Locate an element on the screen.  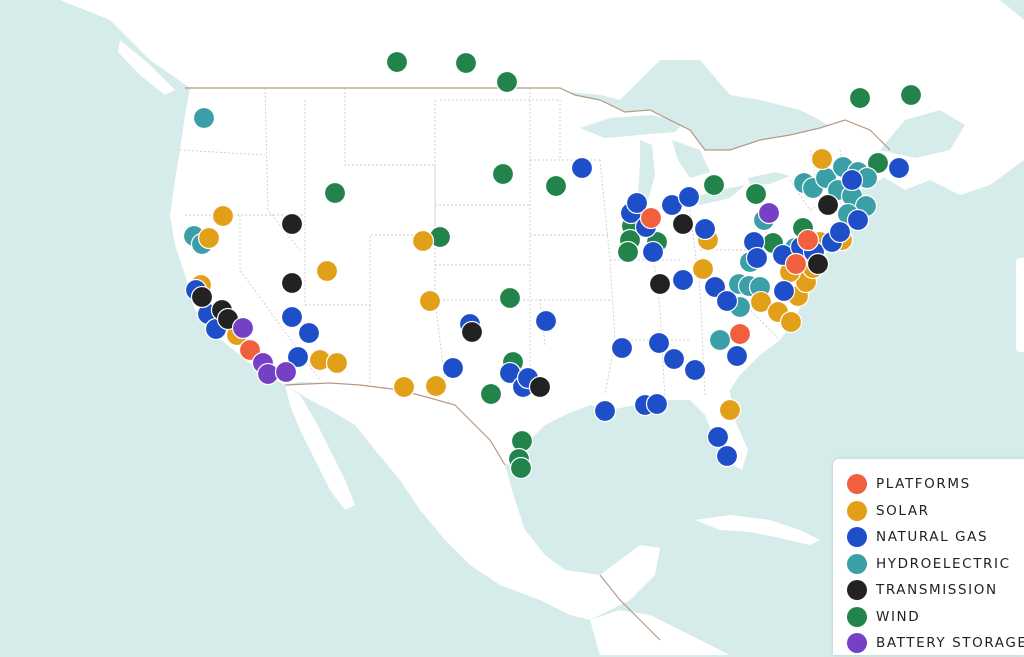
natural-gas-dot-icon is located at coordinates (857, 537).